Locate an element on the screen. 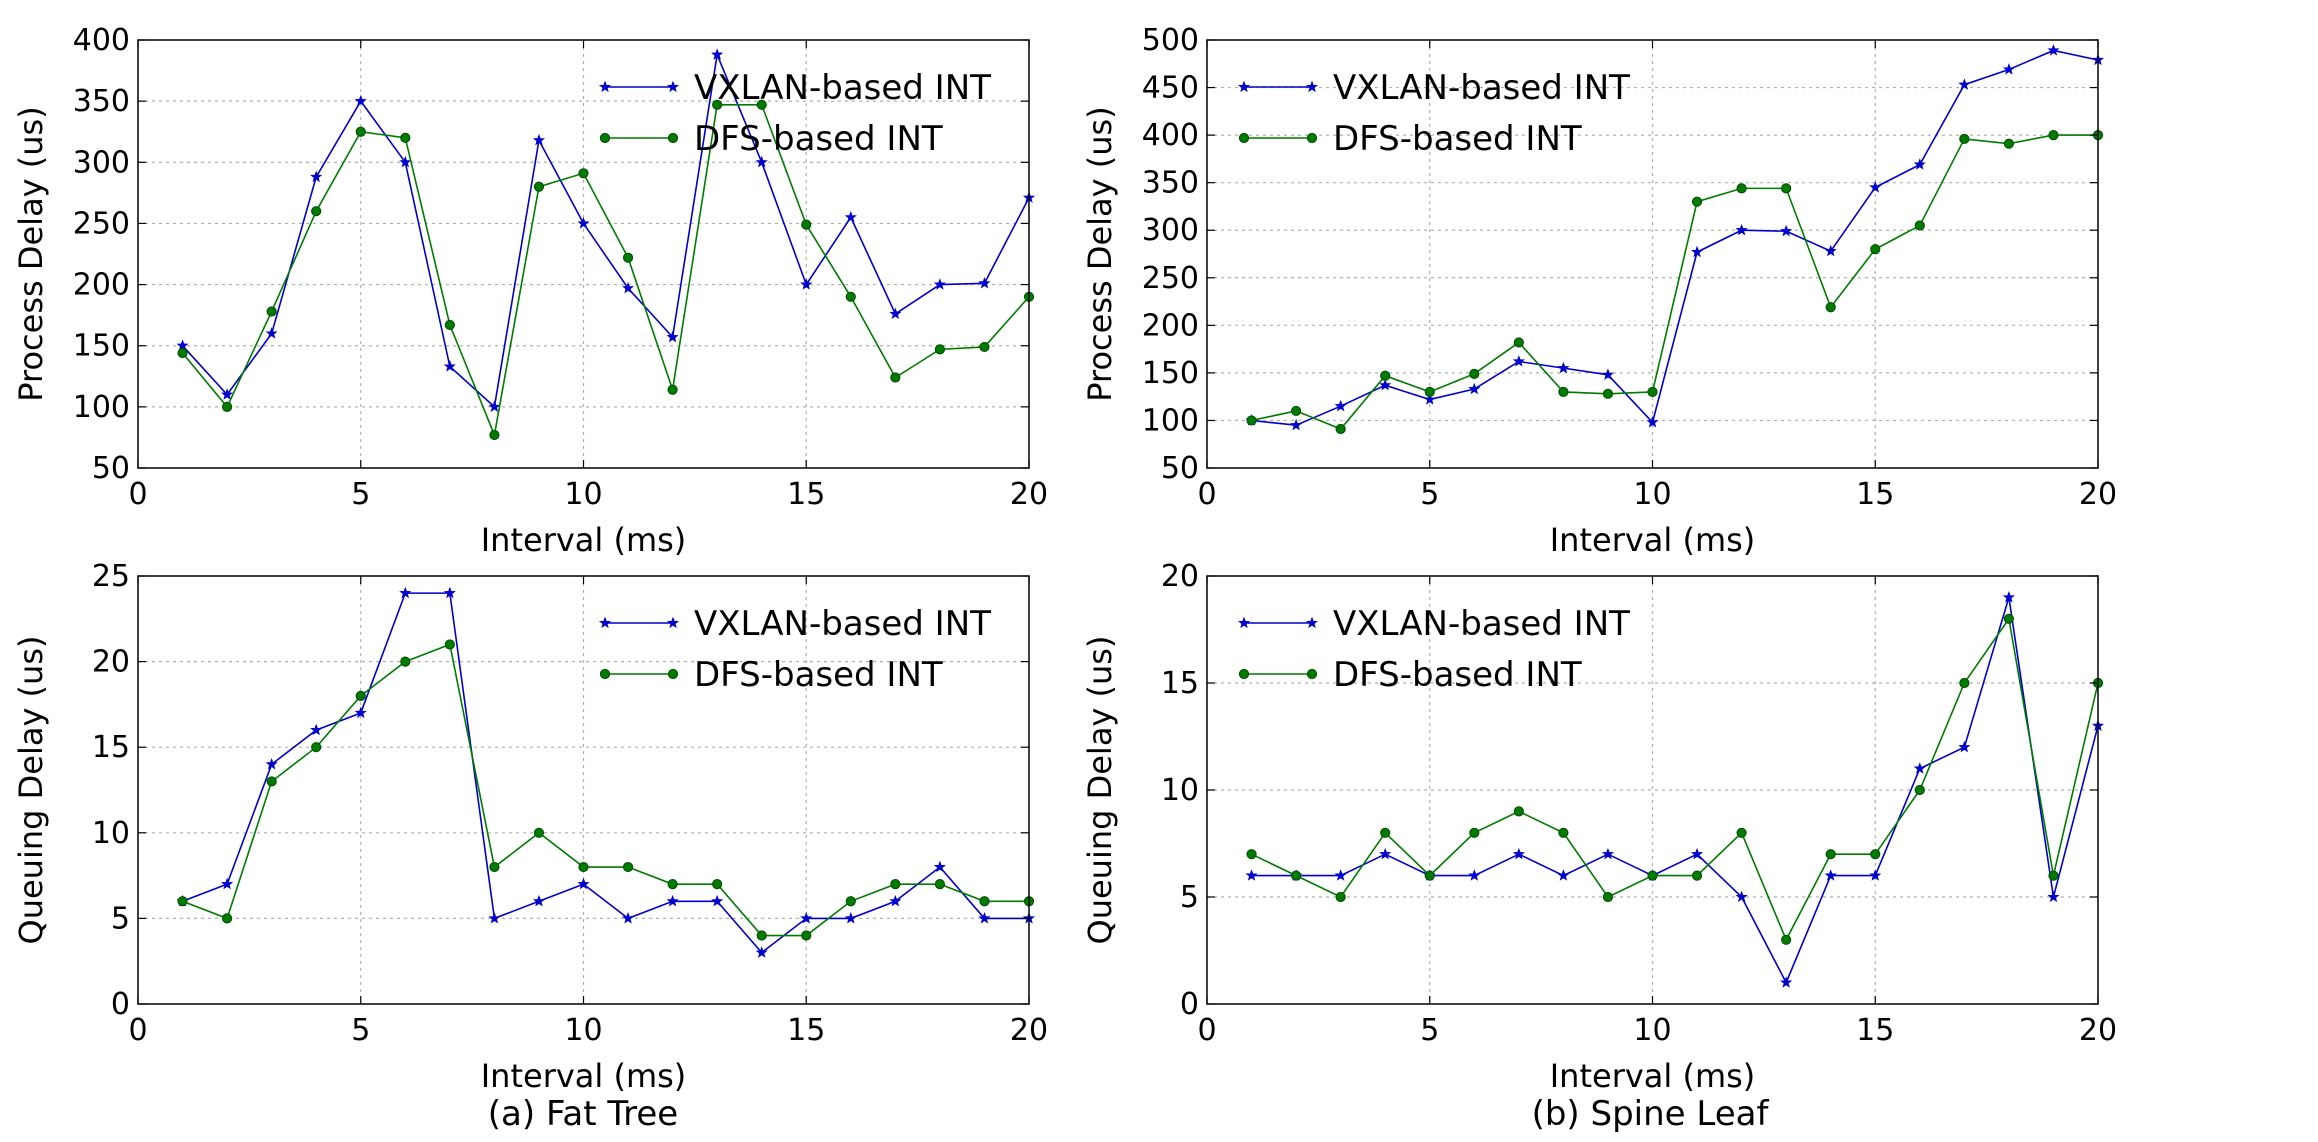 The height and width of the screenshot is (1142, 2318). y-tick-label: 350 is located at coordinates (1170, 183).